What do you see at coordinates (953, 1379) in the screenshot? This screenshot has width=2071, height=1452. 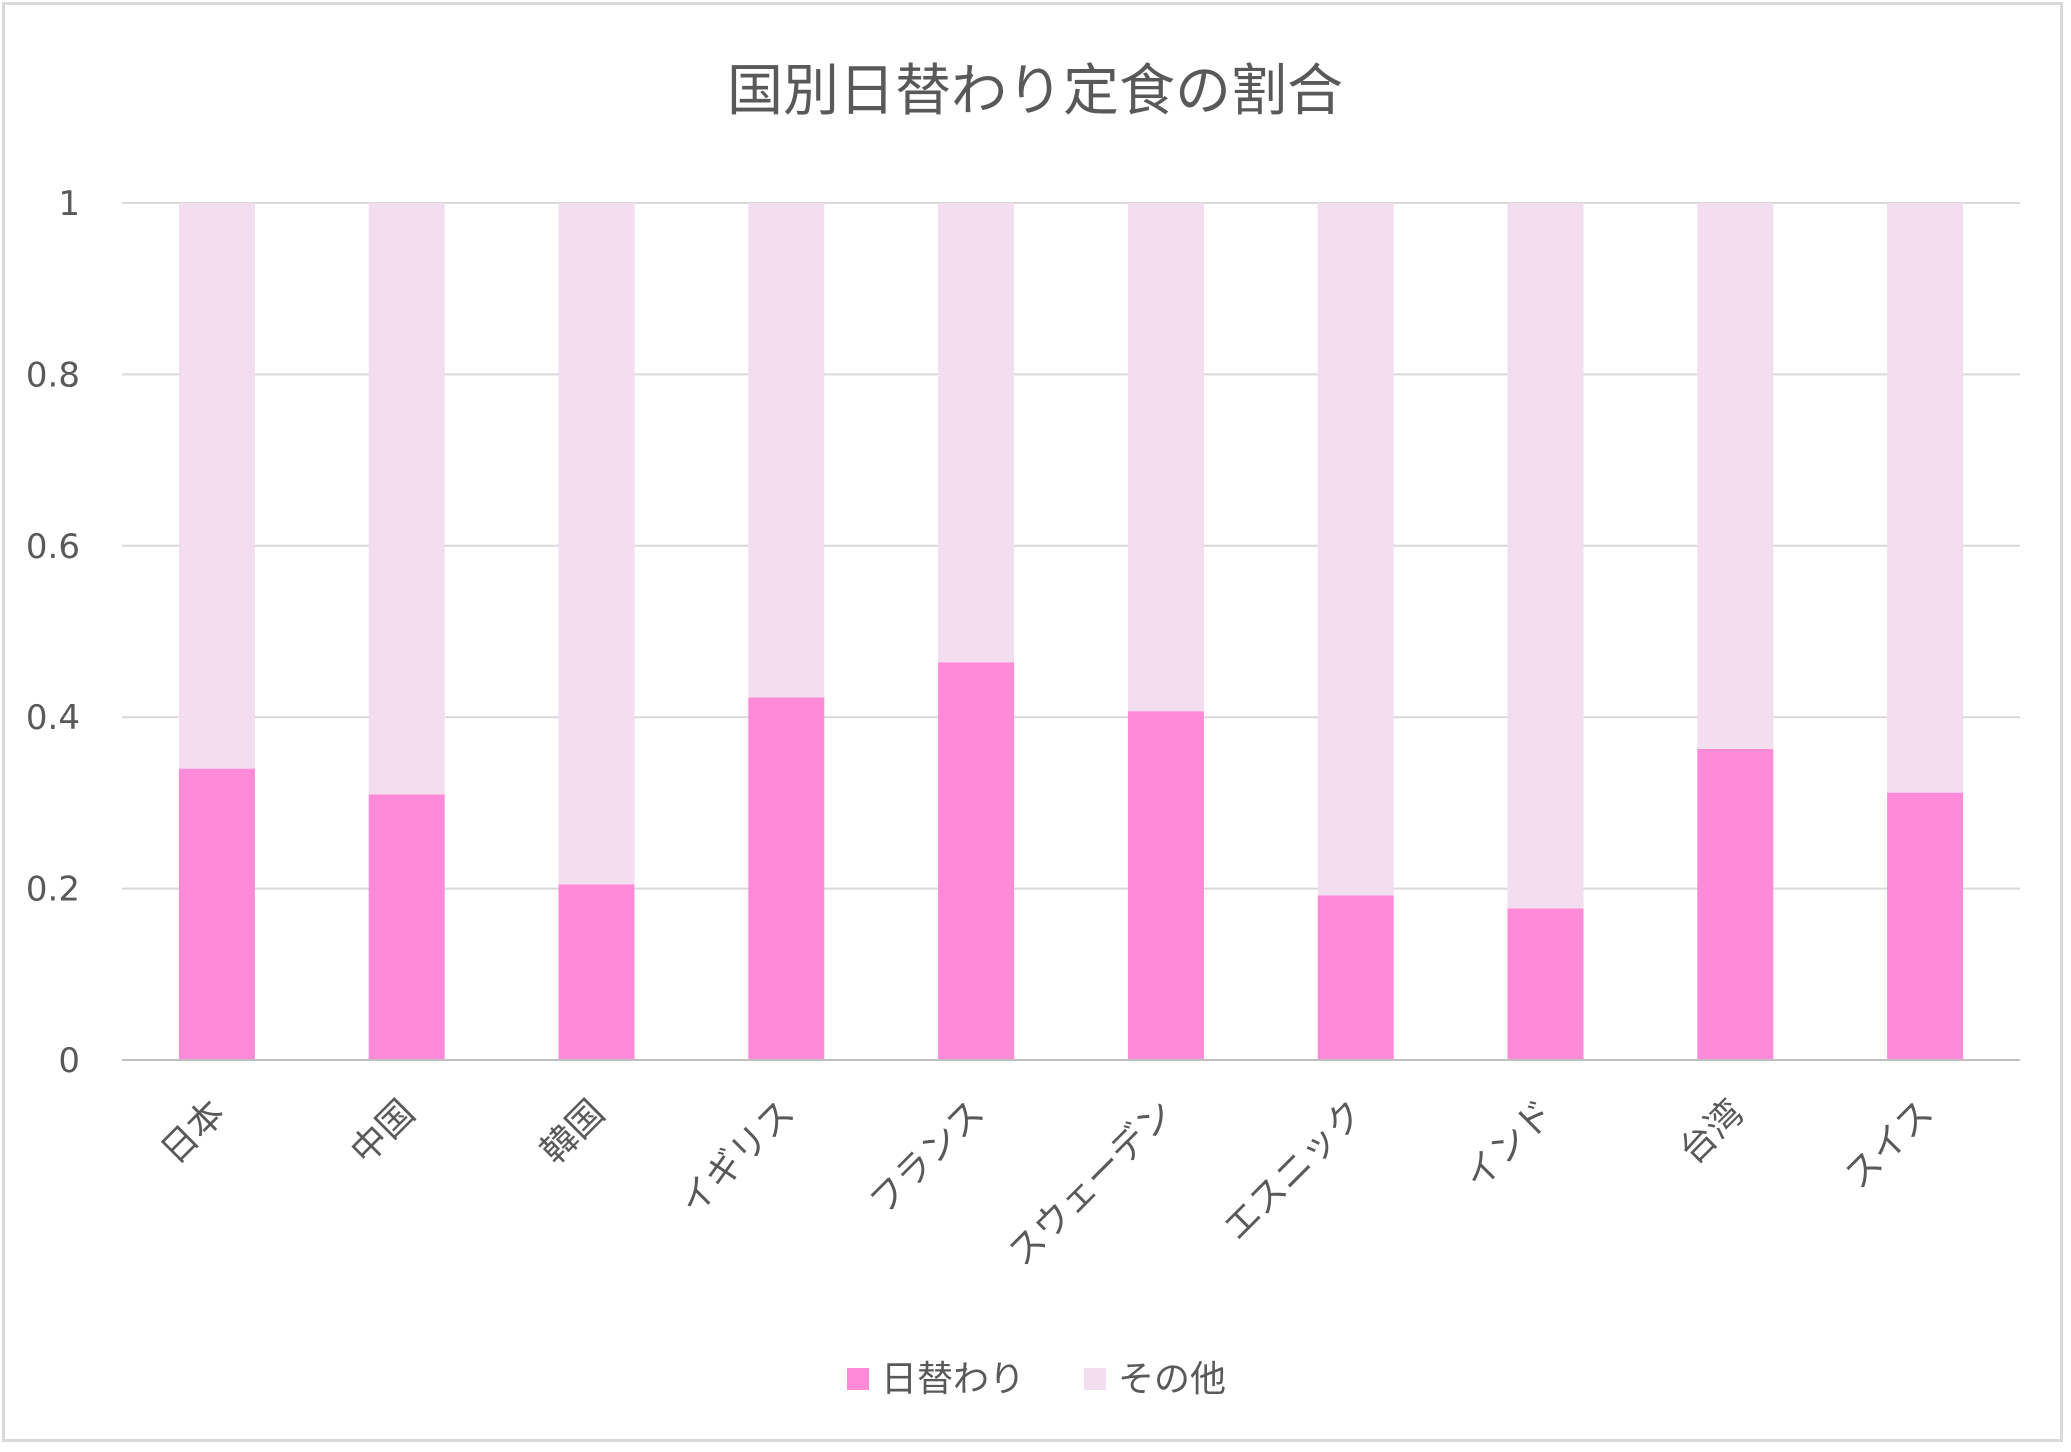 I see `legend-label-daily: 日替わり` at bounding box center [953, 1379].